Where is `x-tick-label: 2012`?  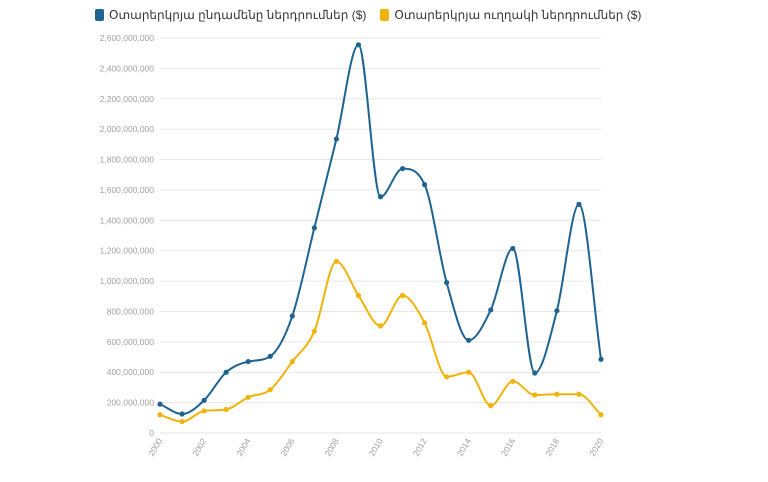 x-tick-label: 2012 is located at coordinates (420, 447).